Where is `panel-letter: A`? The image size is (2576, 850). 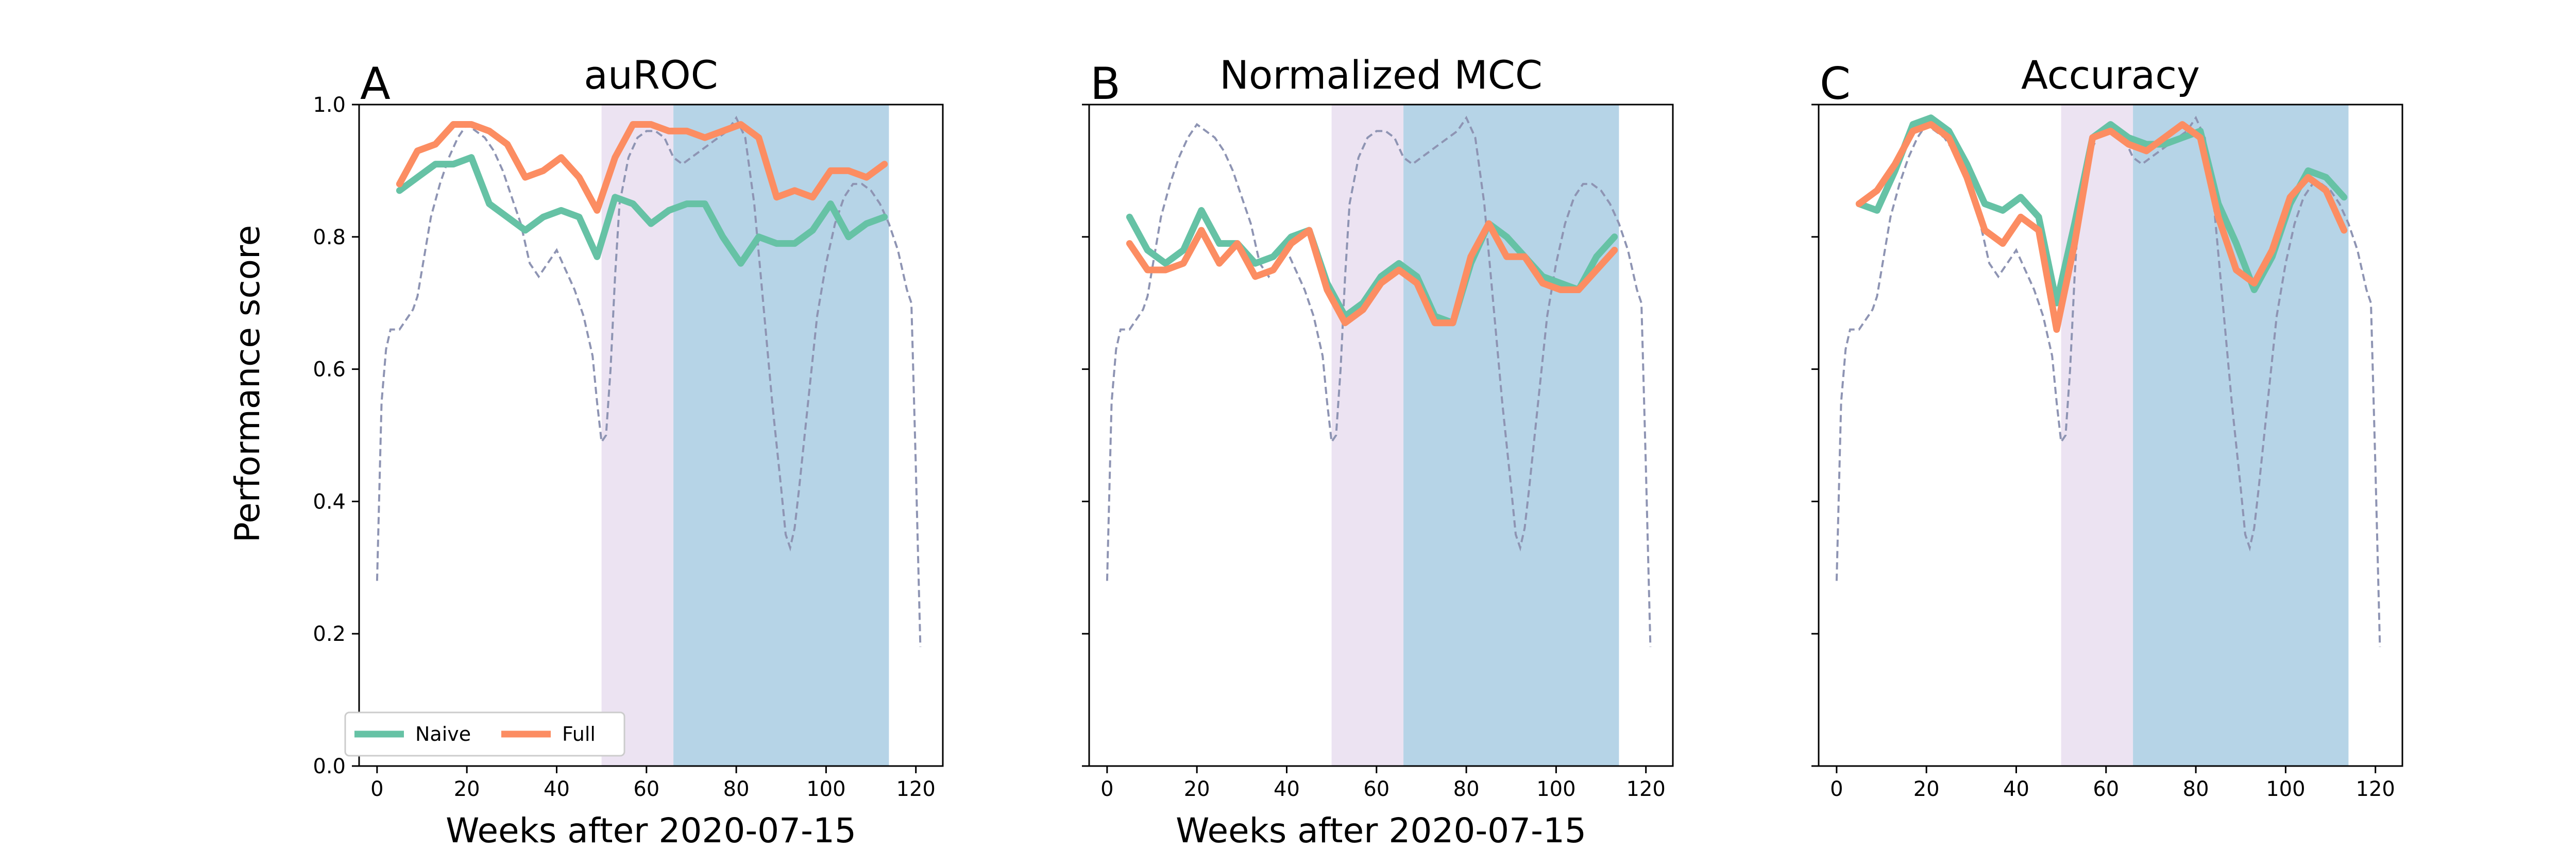
panel-letter: A is located at coordinates (376, 84).